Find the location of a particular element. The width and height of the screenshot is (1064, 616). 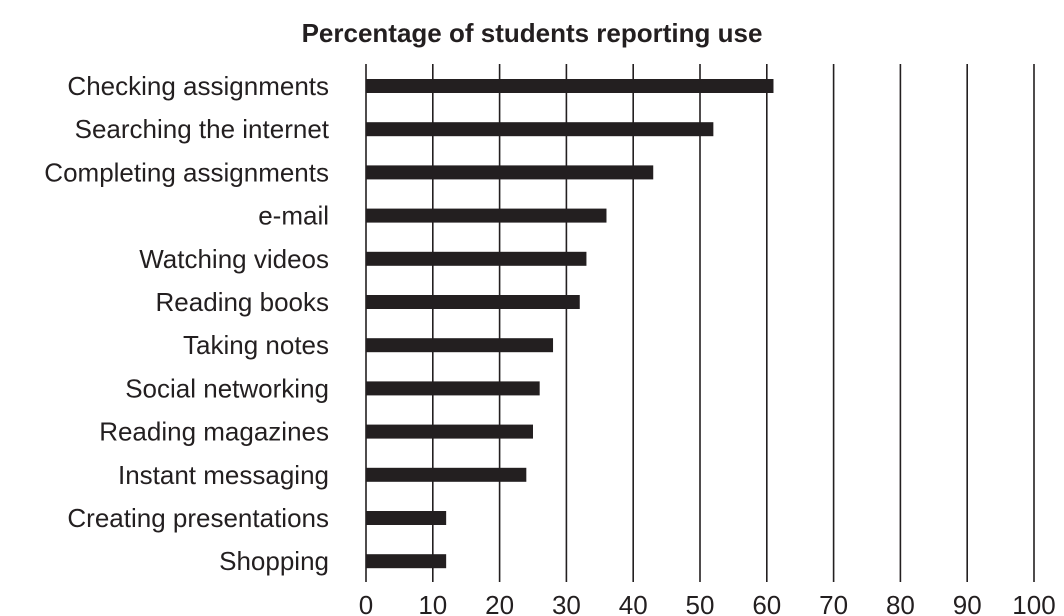

x-tick-label: 40 is located at coordinates (633, 603).